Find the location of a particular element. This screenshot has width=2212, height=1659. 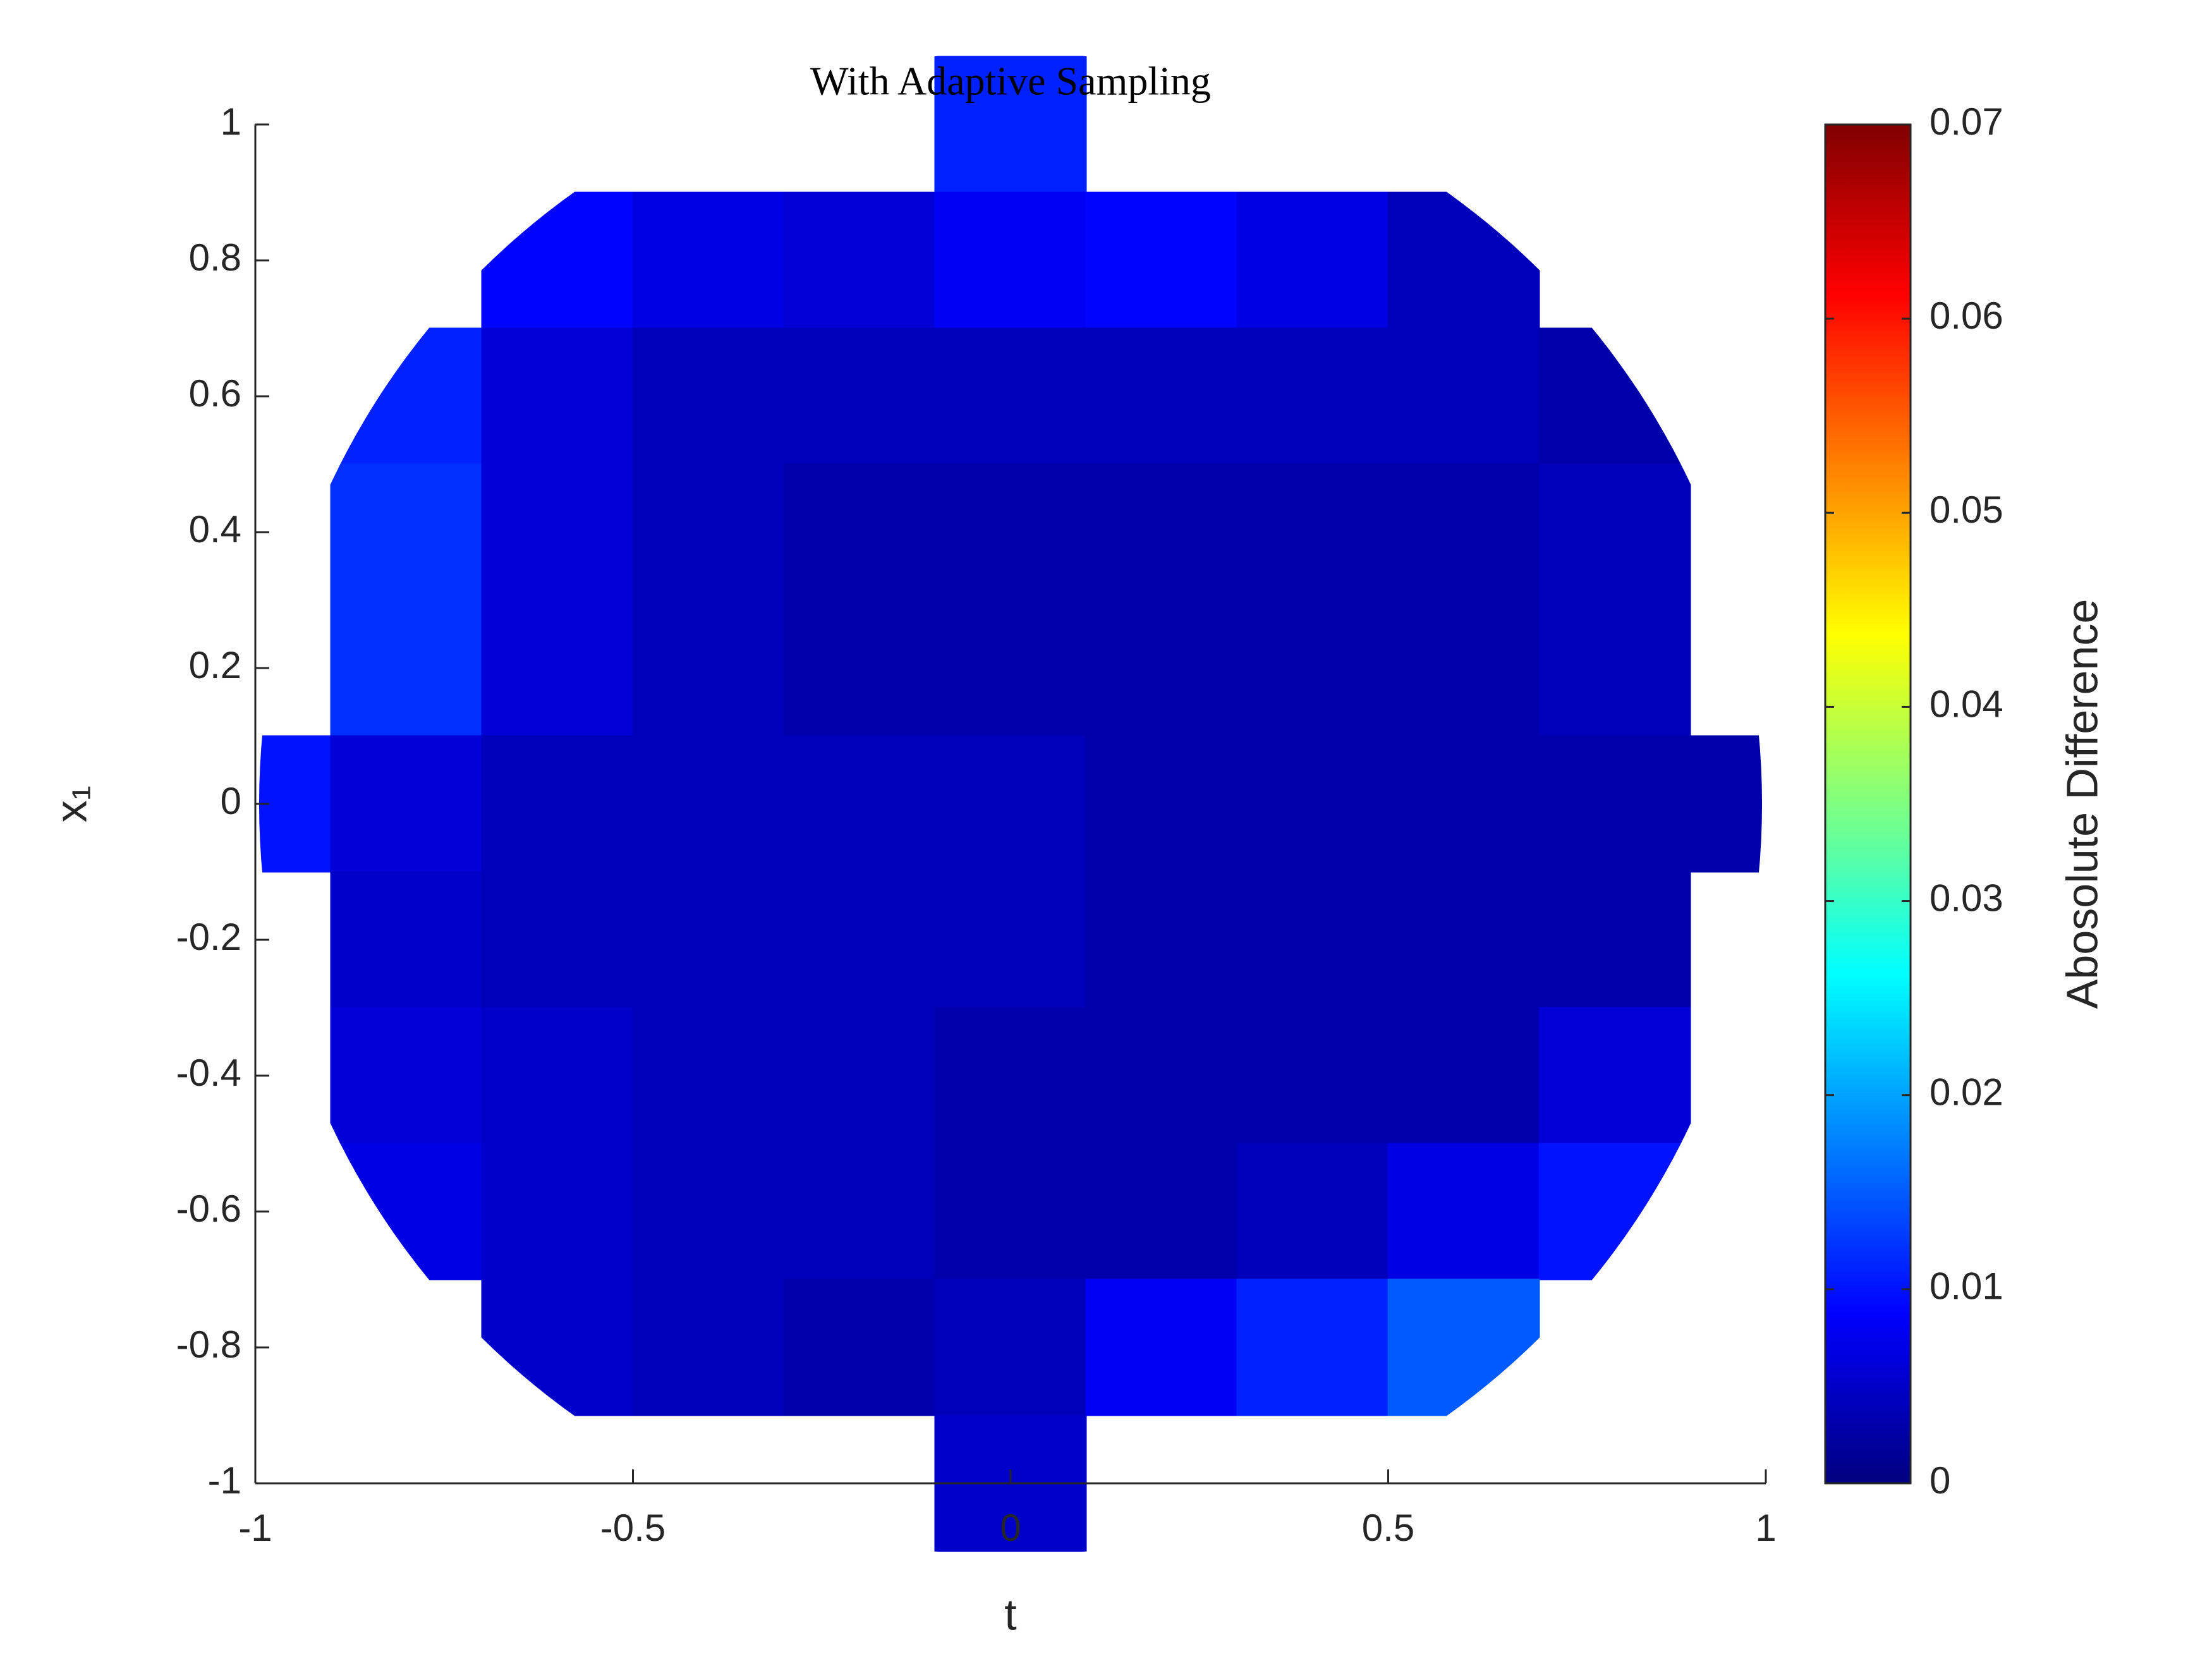

y-tick-label: 0.6 is located at coordinates (215, 393).